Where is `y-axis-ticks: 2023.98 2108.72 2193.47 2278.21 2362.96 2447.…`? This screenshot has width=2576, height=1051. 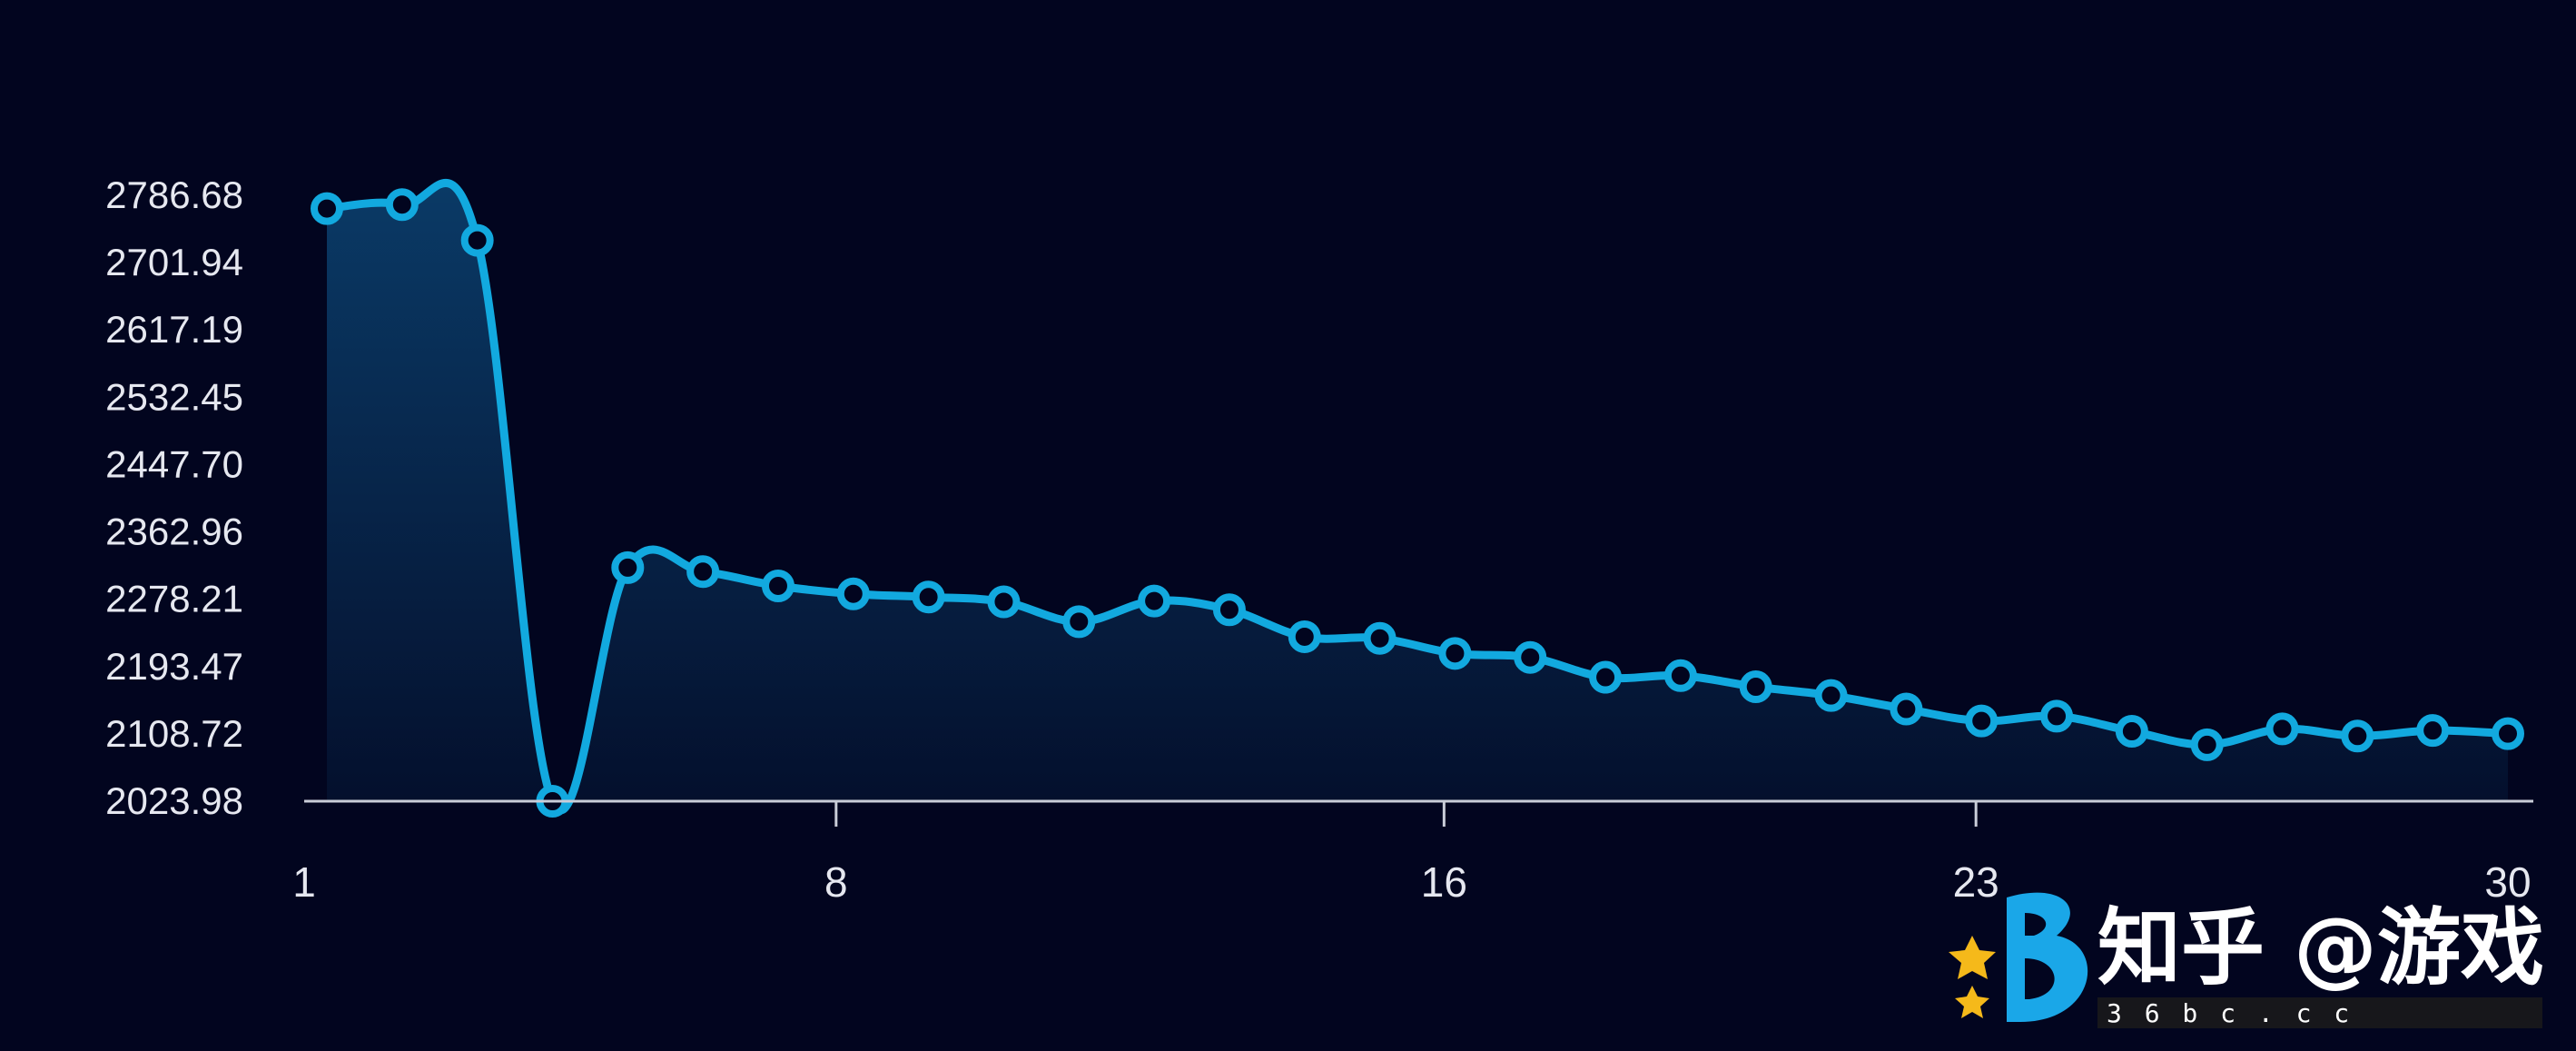 y-axis-ticks: 2023.98 2108.72 2193.47 2278.21 2362.96 2447.… is located at coordinates (174, 498).